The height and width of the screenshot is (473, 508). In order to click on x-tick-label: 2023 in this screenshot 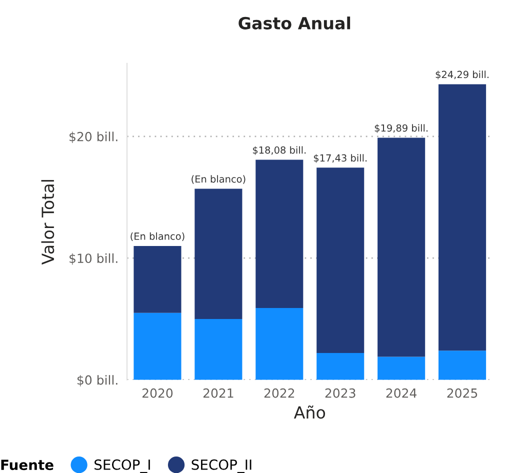, I will do `click(340, 393)`.